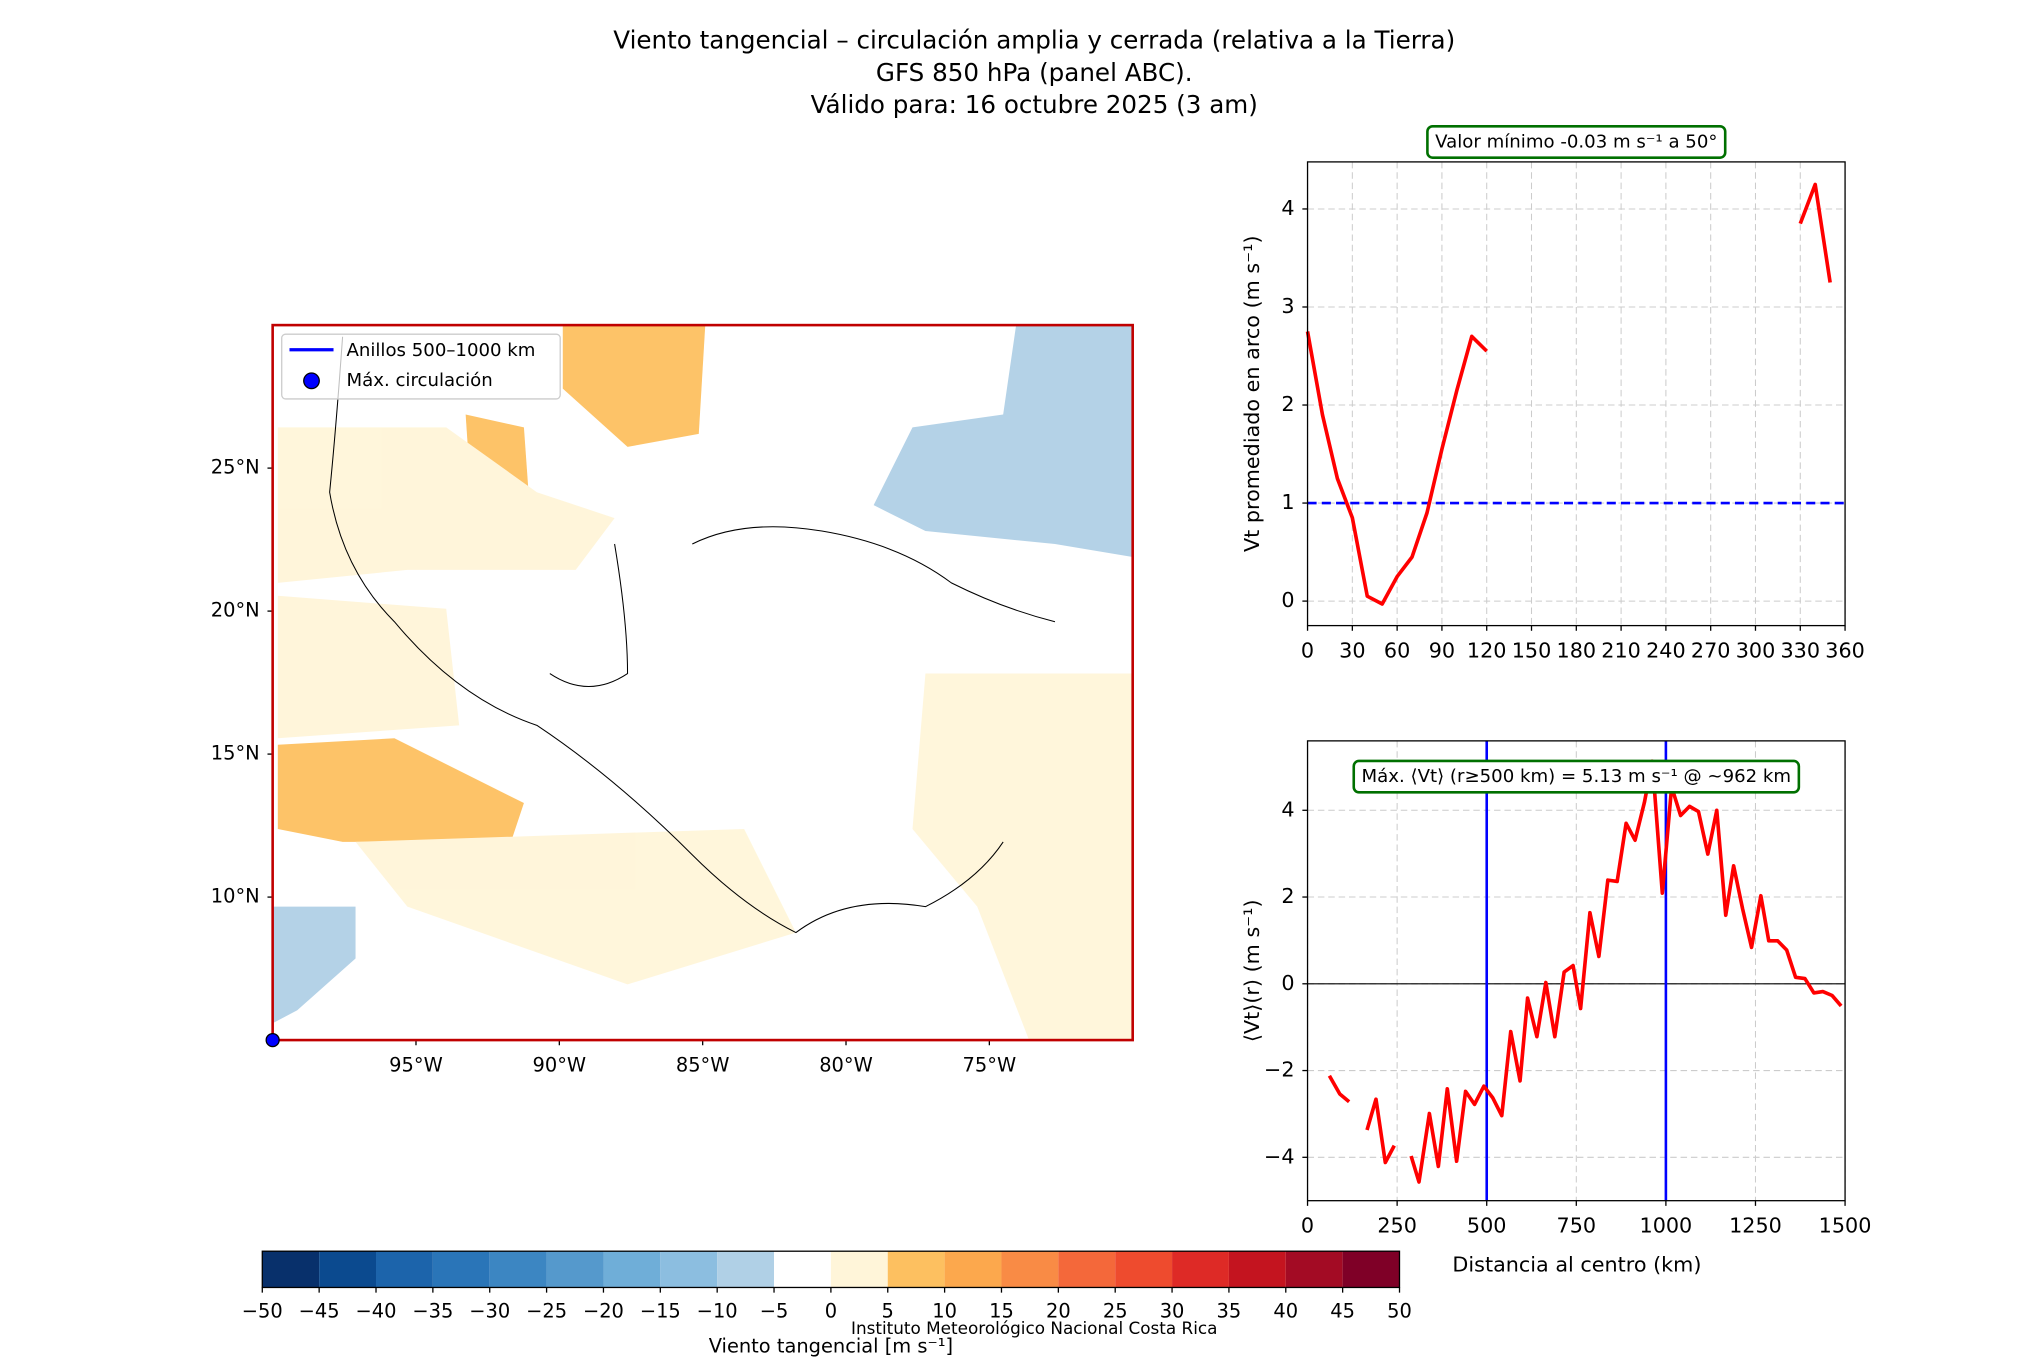  Describe the element at coordinates (990, 1064) in the screenshot. I see `x-tick-label: 75°W` at that location.